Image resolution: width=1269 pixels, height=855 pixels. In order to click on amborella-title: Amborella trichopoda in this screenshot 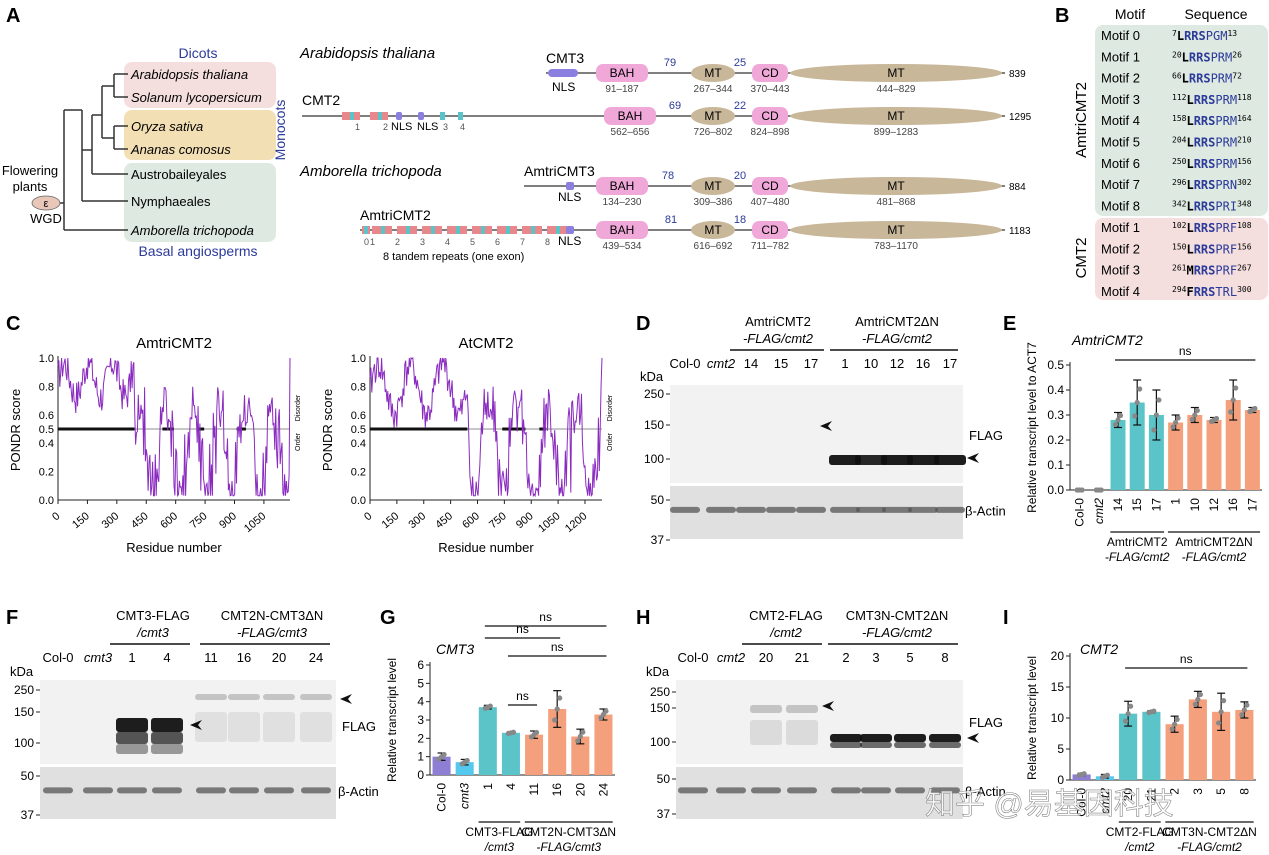, I will do `click(370, 171)`.